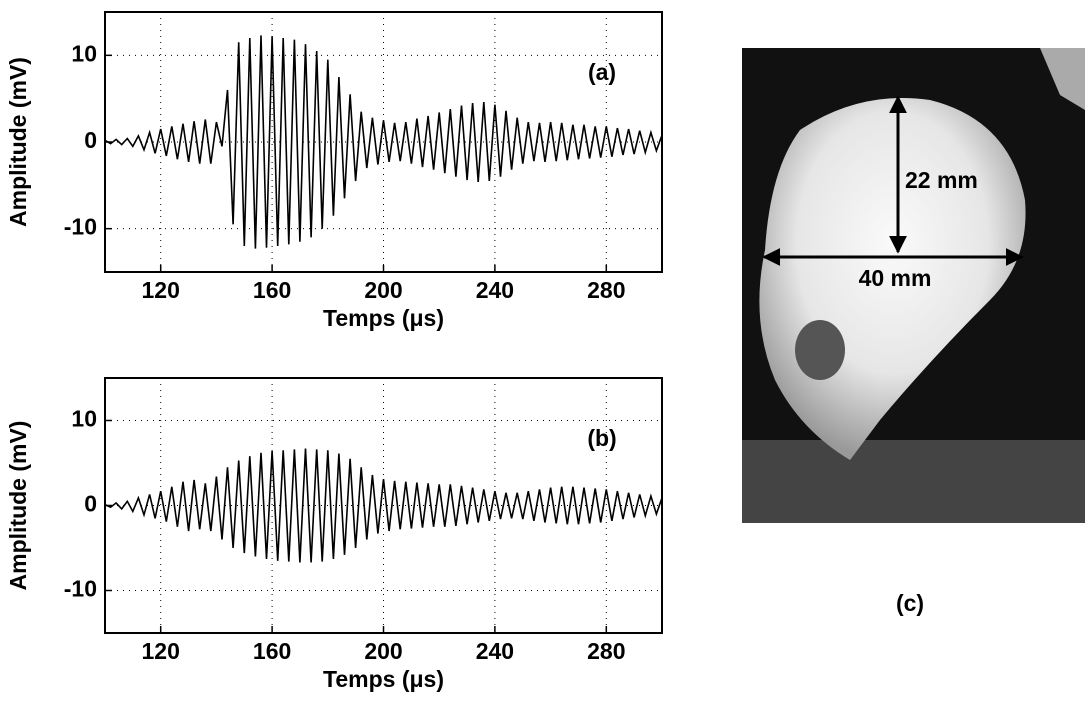 The height and width of the screenshot is (709, 1085). Describe the element at coordinates (602, 72) in the screenshot. I see `panel-label: (a)` at that location.